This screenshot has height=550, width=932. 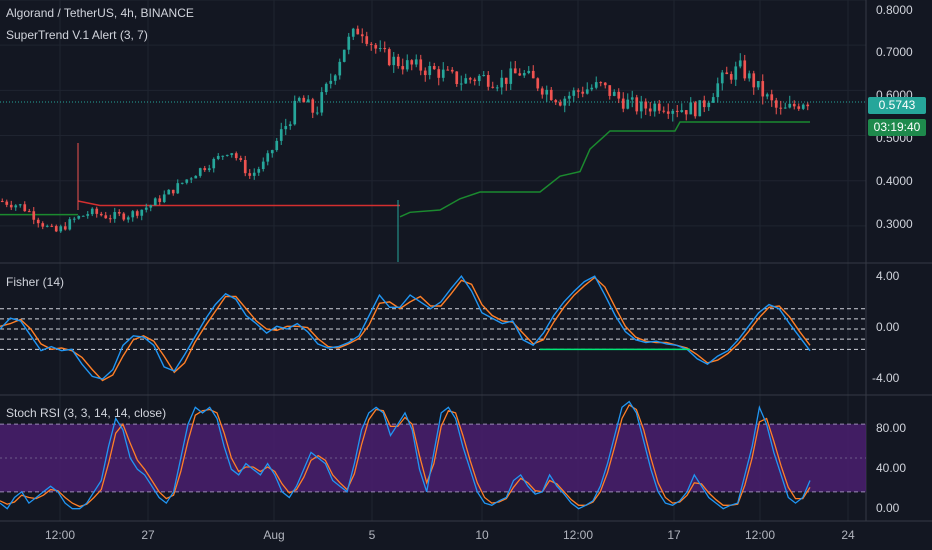 What do you see at coordinates (148, 535) in the screenshot?
I see `time-tick: 27` at bounding box center [148, 535].